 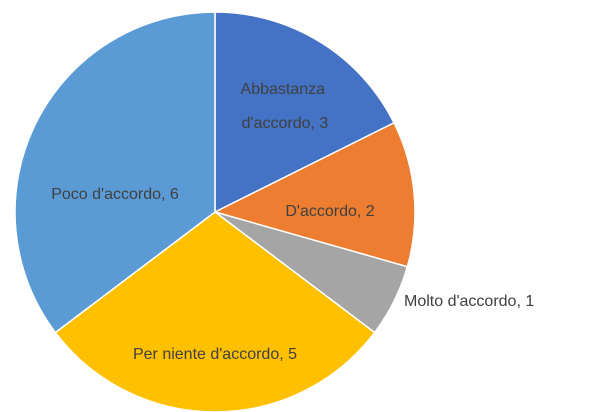 I want to click on label-line: Abbastanza, so click(x=285, y=89).